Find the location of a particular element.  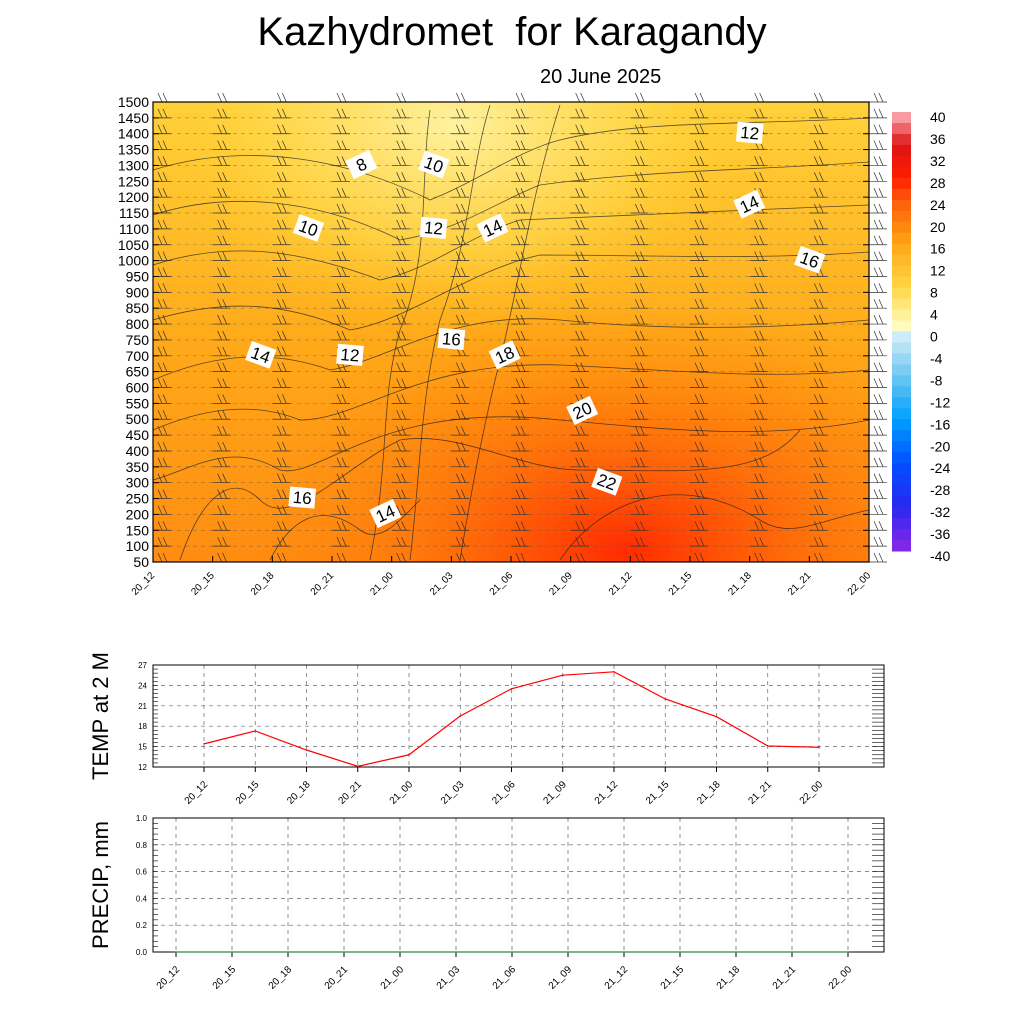

y-axis-label: PRECIP, mm is located at coordinates (100, 885).